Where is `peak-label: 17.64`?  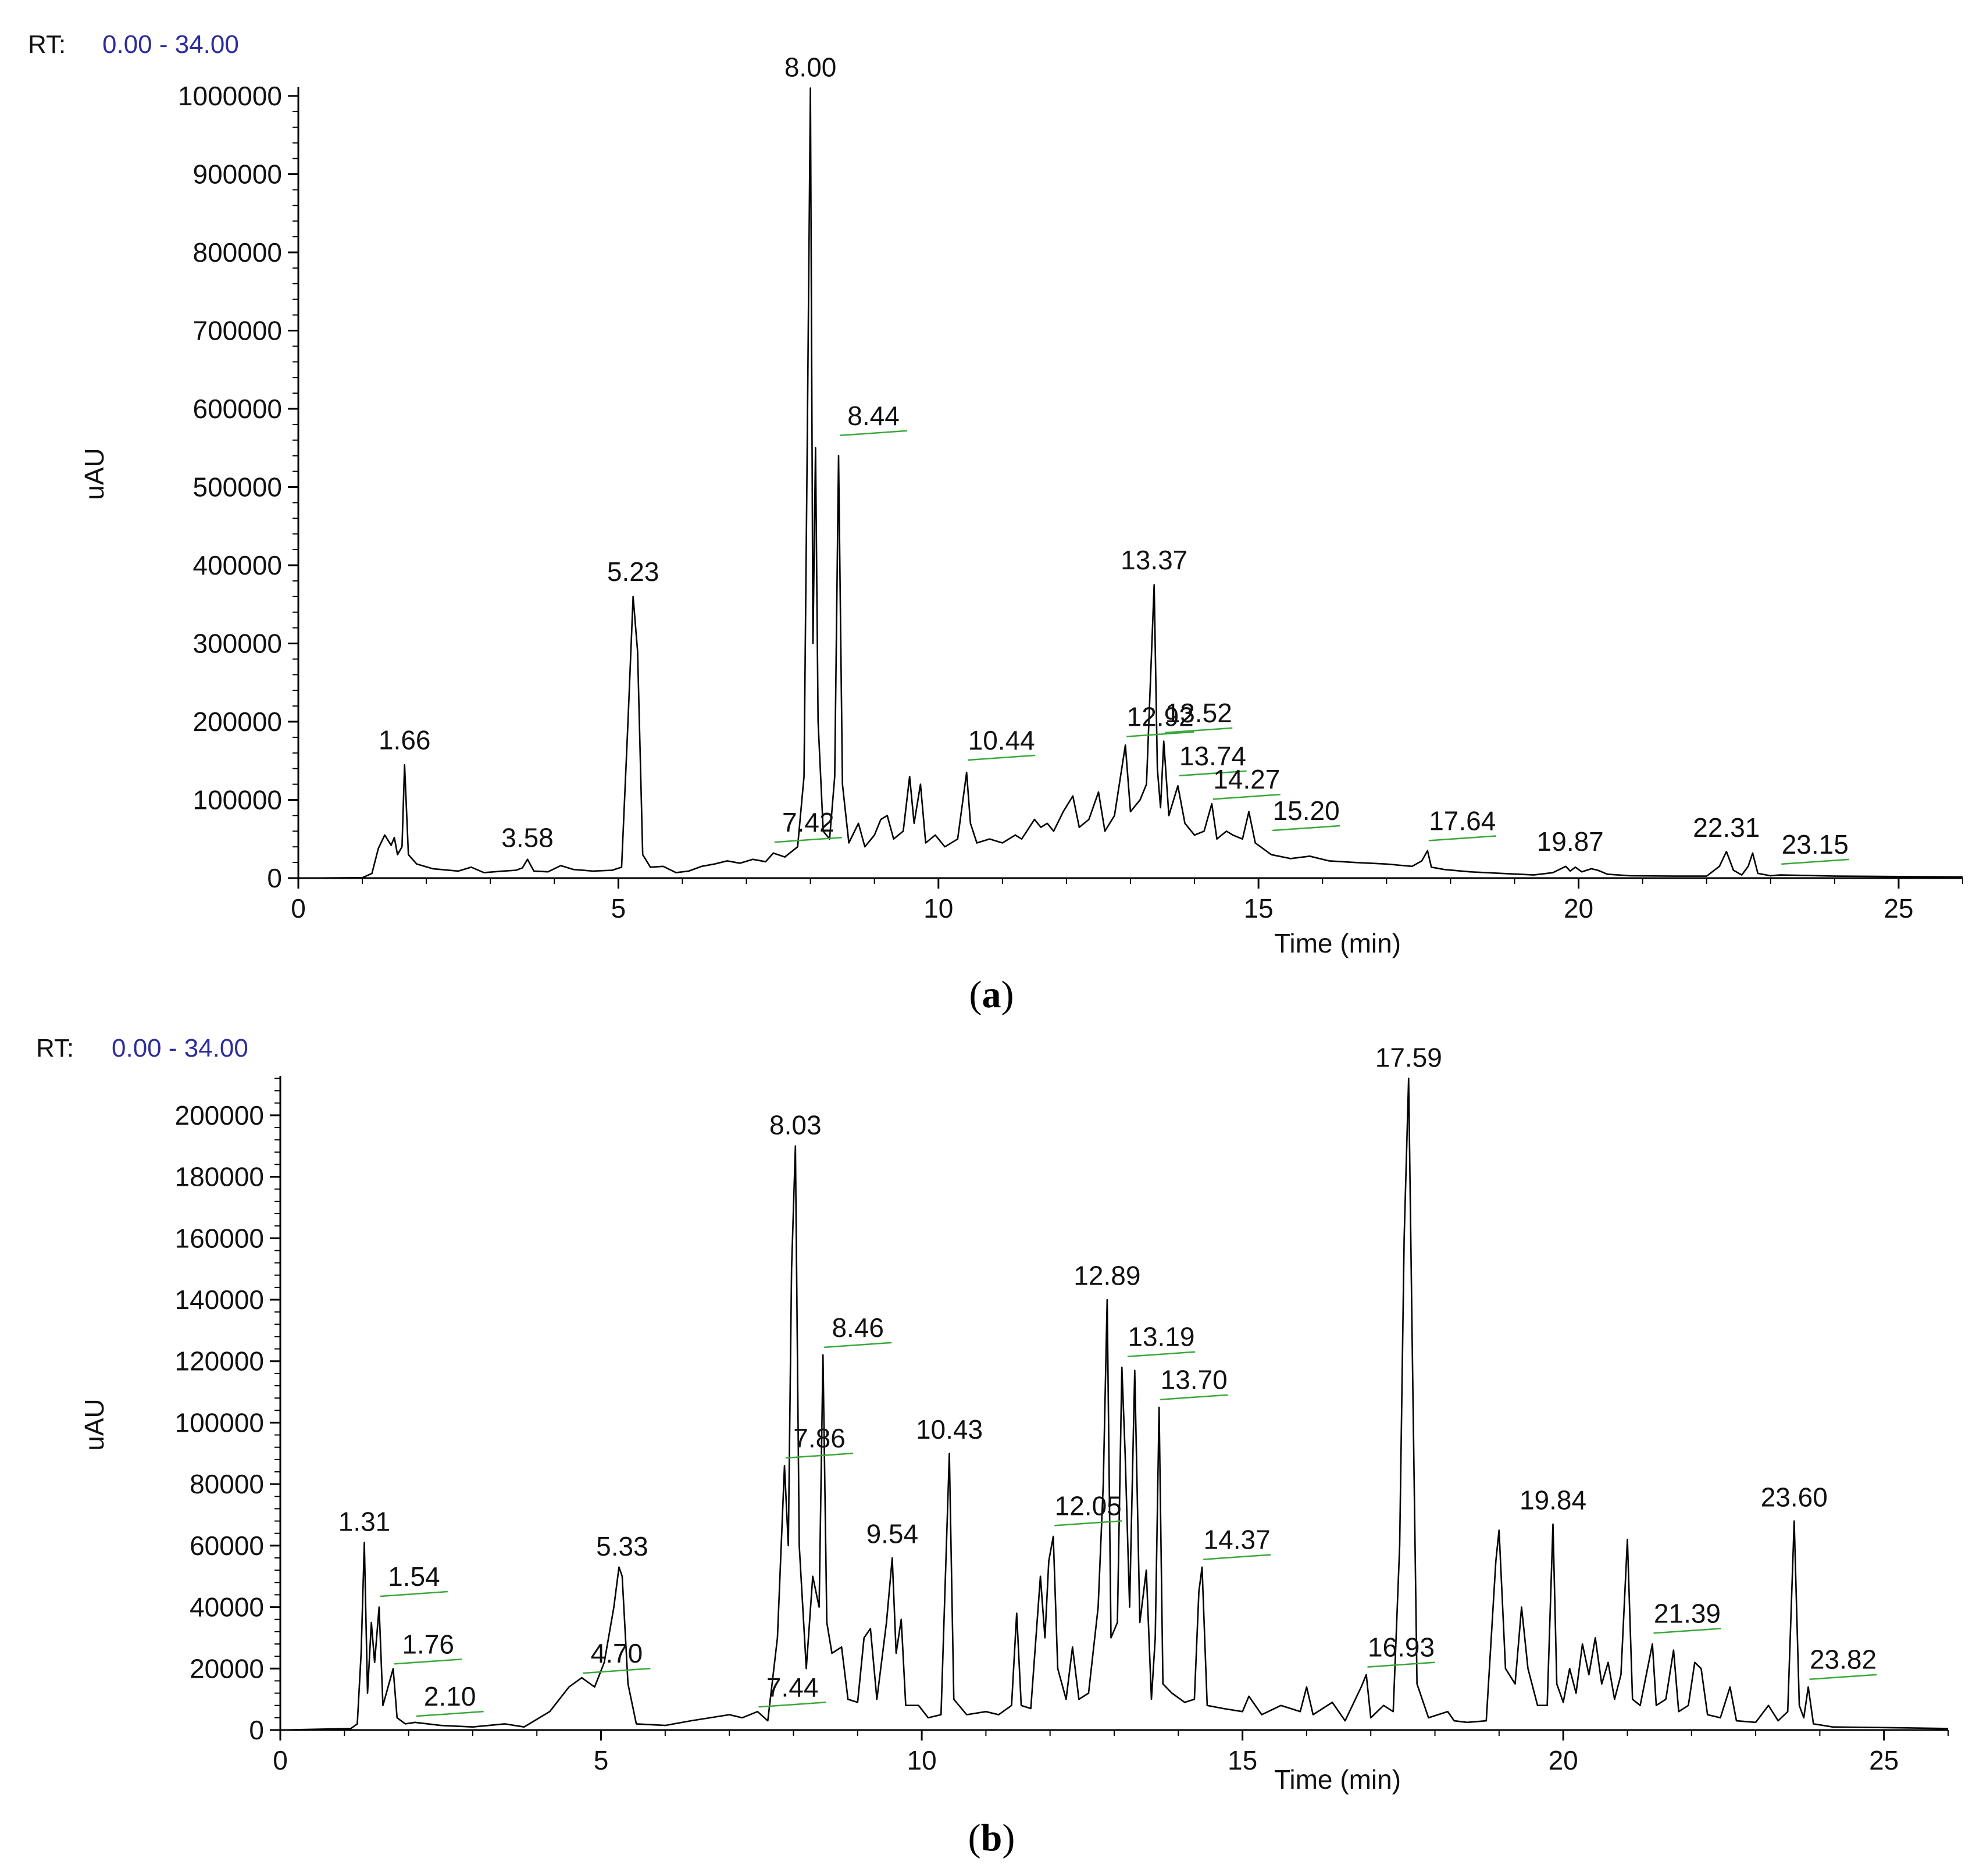
peak-label: 17.64 is located at coordinates (1462, 821).